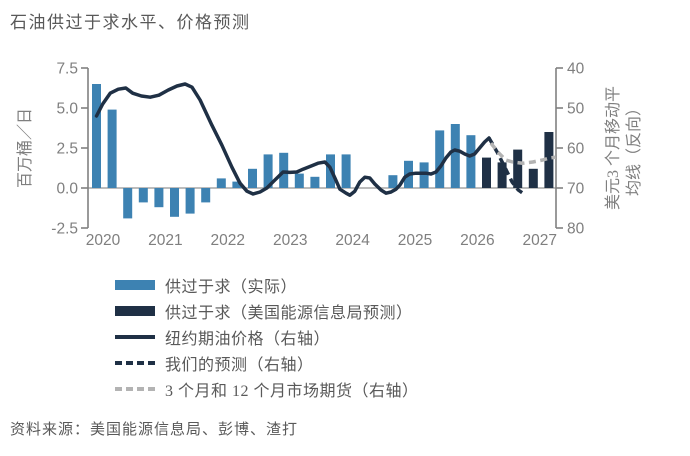 Image resolution: width=690 pixels, height=456 pixels. I want to click on x-tick-label: 2026, so click(477, 240).